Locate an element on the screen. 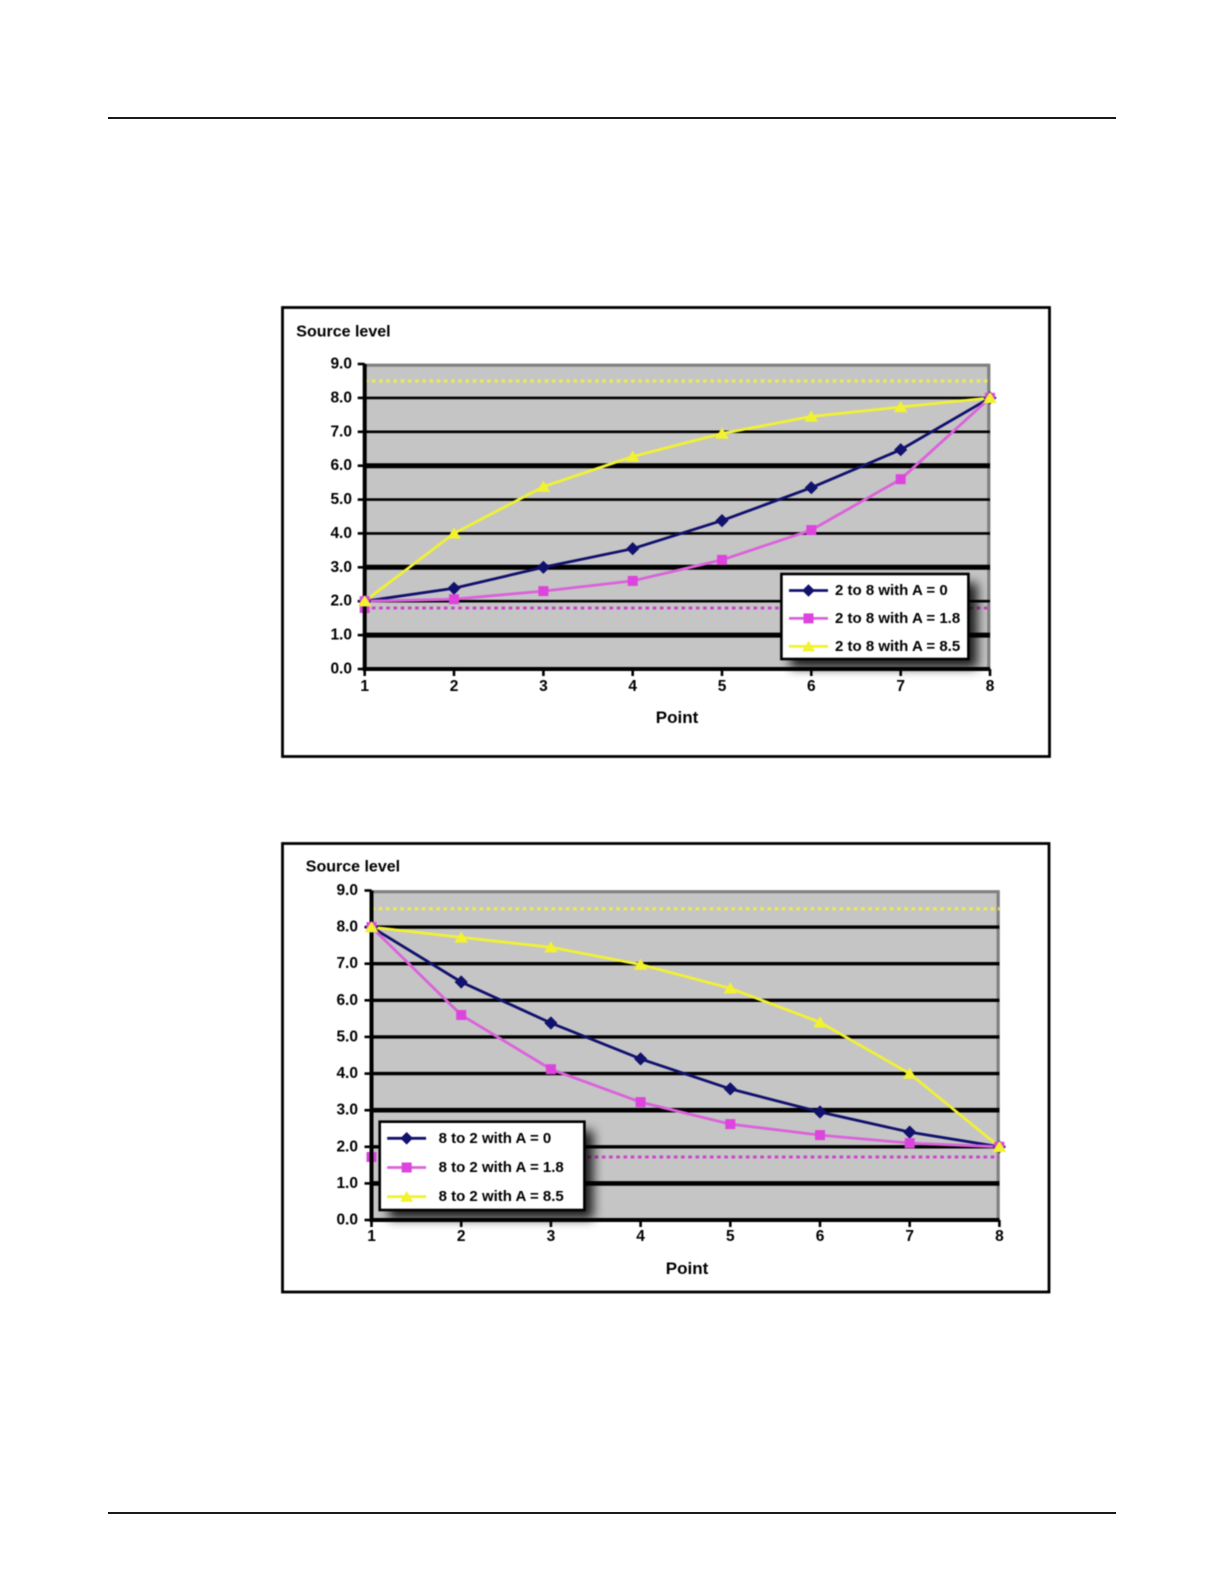 The height and width of the screenshot is (1584, 1224). svg-text: 8 to 2 with A = 0 is located at coordinates (495, 1138).